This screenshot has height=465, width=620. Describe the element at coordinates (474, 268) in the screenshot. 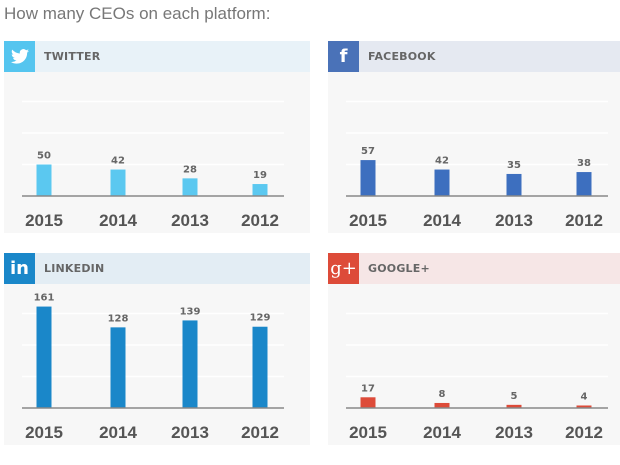

I see `google-plus-header: g+ GOOGLE+` at that location.